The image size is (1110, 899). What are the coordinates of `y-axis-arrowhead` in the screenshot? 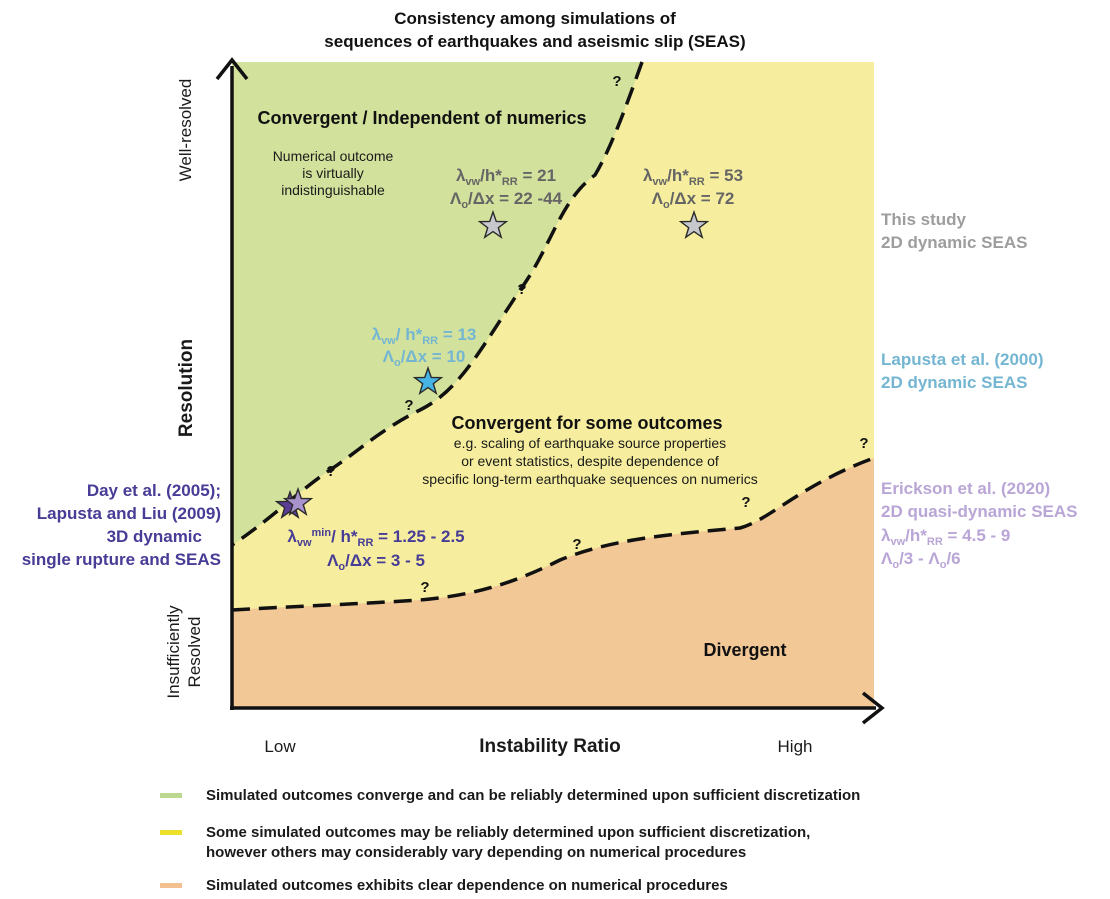 It's located at (232, 69).